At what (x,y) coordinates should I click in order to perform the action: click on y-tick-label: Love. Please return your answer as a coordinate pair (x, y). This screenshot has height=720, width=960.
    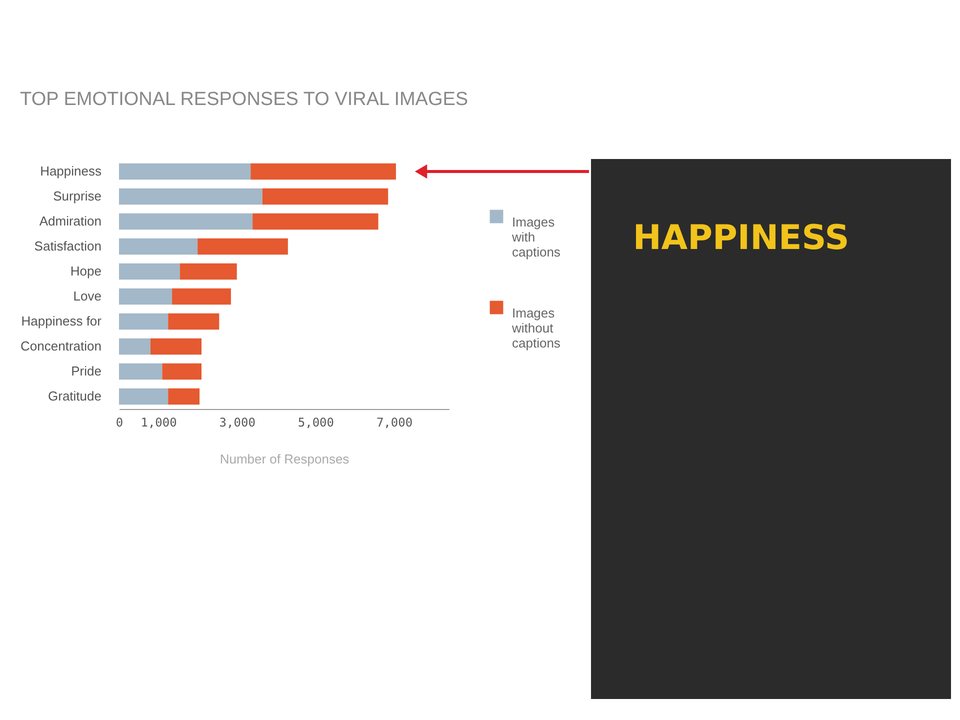
    Looking at the image, I should click on (87, 296).